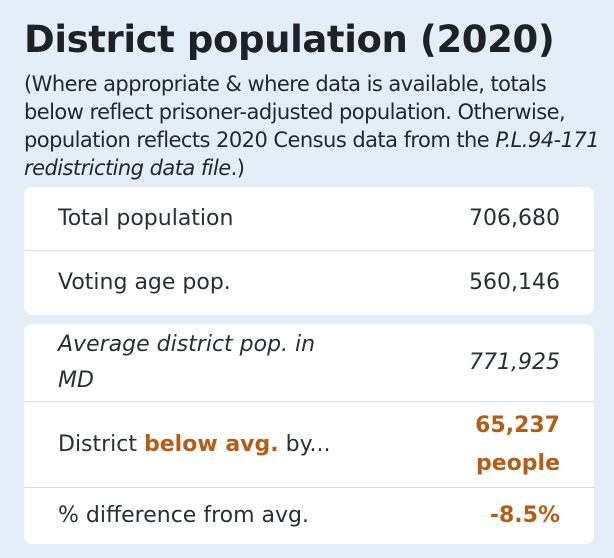 The height and width of the screenshot is (558, 614). I want to click on difference-value: 65,237 people, so click(517, 445).